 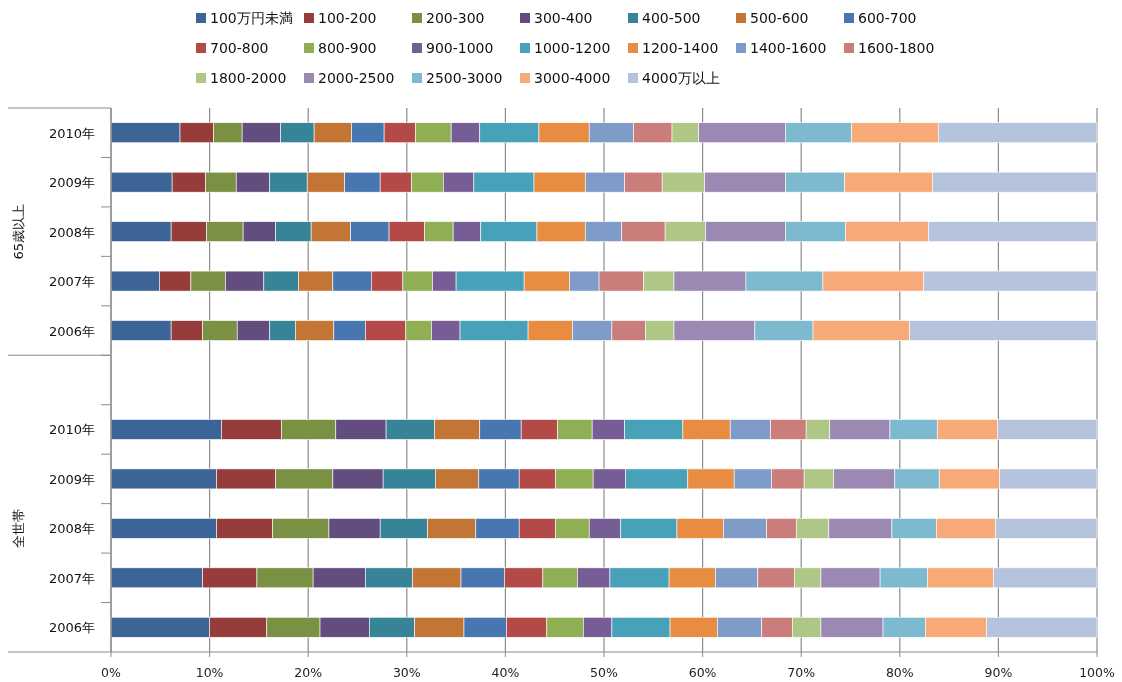 I want to click on y-tick-label: 2006年, so click(x=71, y=628).